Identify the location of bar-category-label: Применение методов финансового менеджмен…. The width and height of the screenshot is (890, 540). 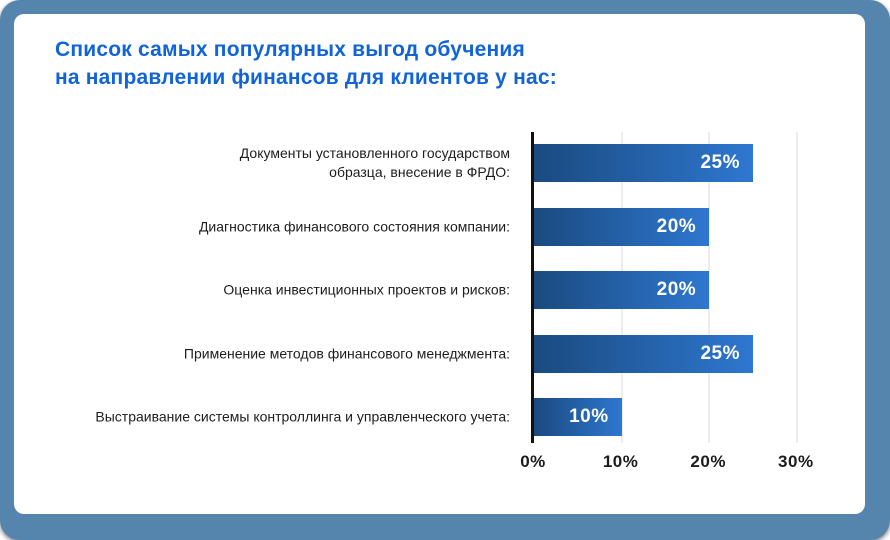
(346, 353).